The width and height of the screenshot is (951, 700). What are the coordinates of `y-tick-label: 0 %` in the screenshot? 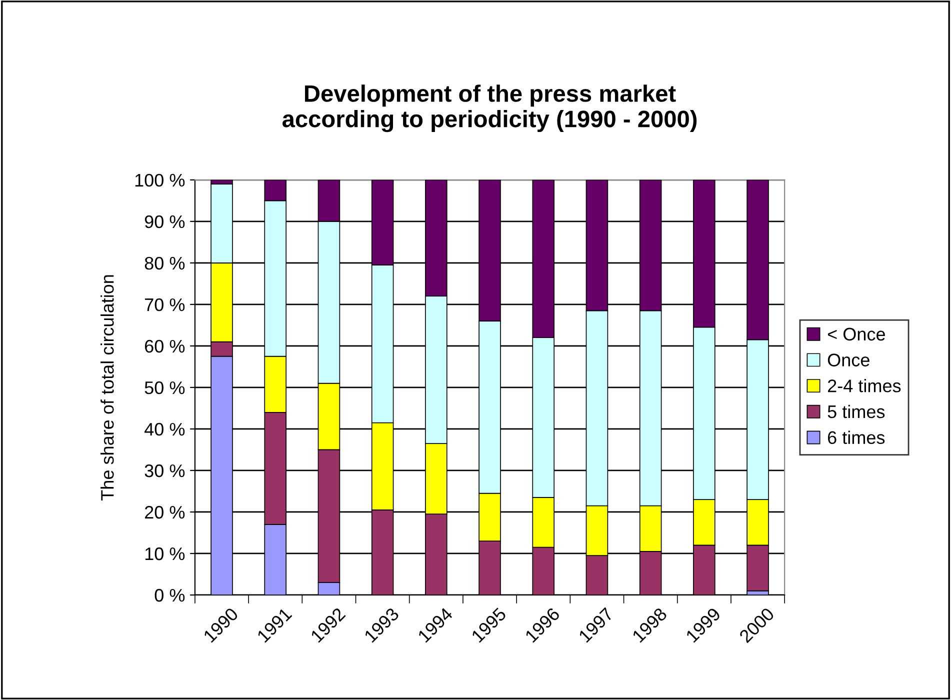 It's located at (169, 595).